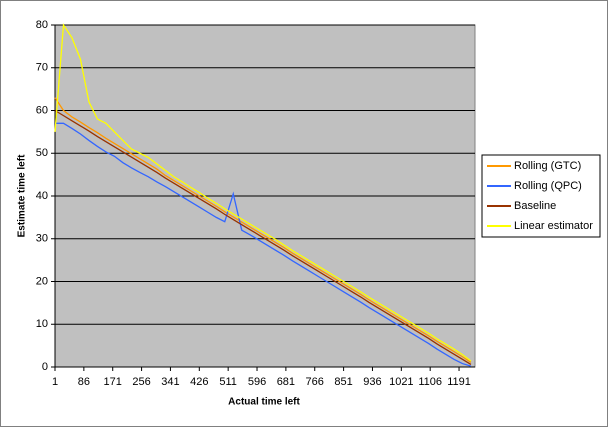  I want to click on x-tick-label: 1191, so click(459, 382).